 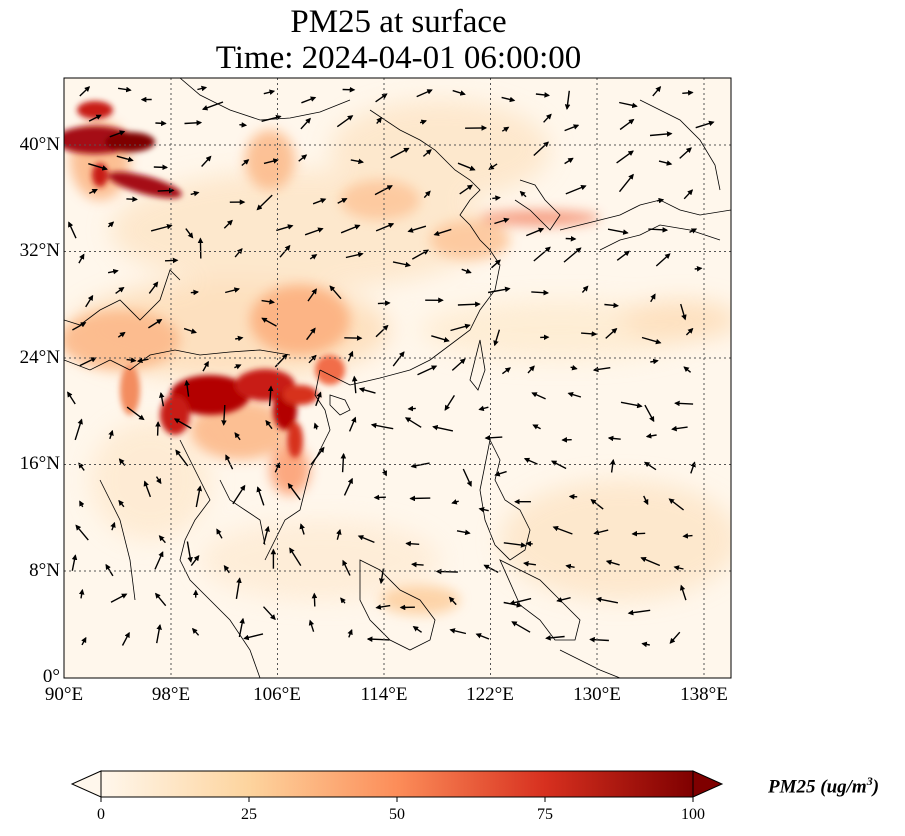 What do you see at coordinates (171, 694) in the screenshot?
I see `lon-label-98e: 98°E` at bounding box center [171, 694].